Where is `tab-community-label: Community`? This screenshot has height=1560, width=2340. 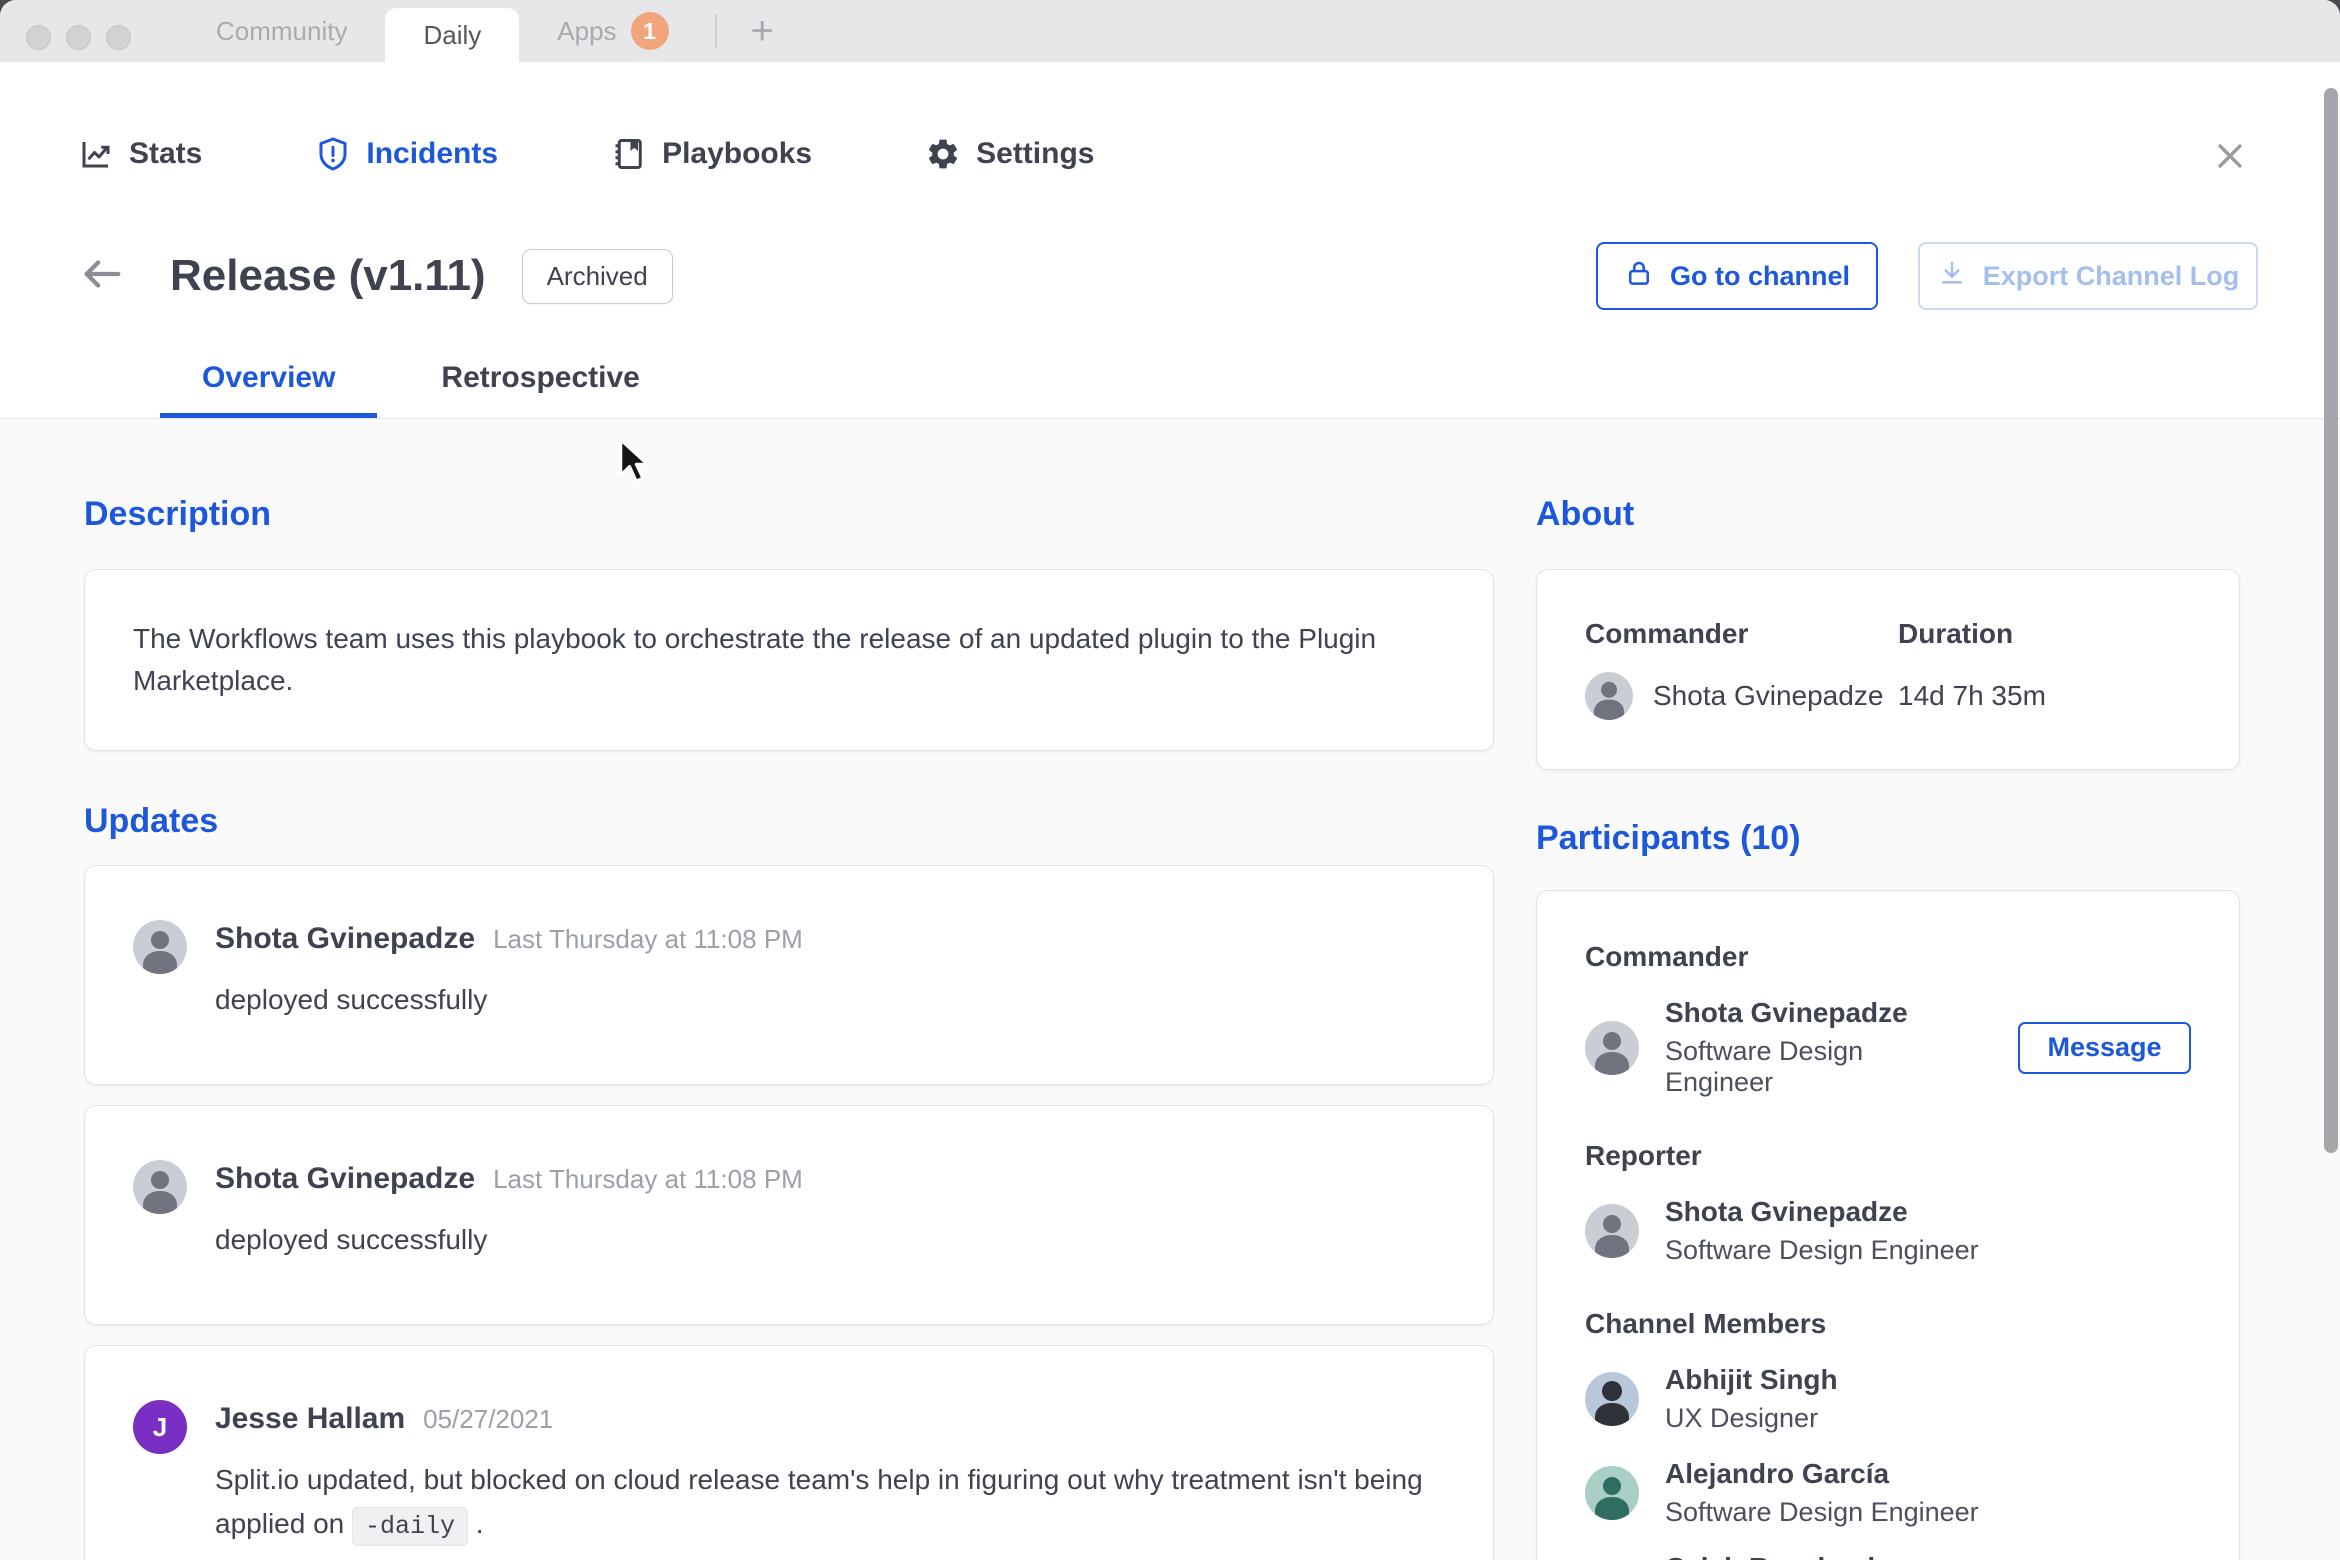
tab-community-label: Community is located at coordinates (282, 30).